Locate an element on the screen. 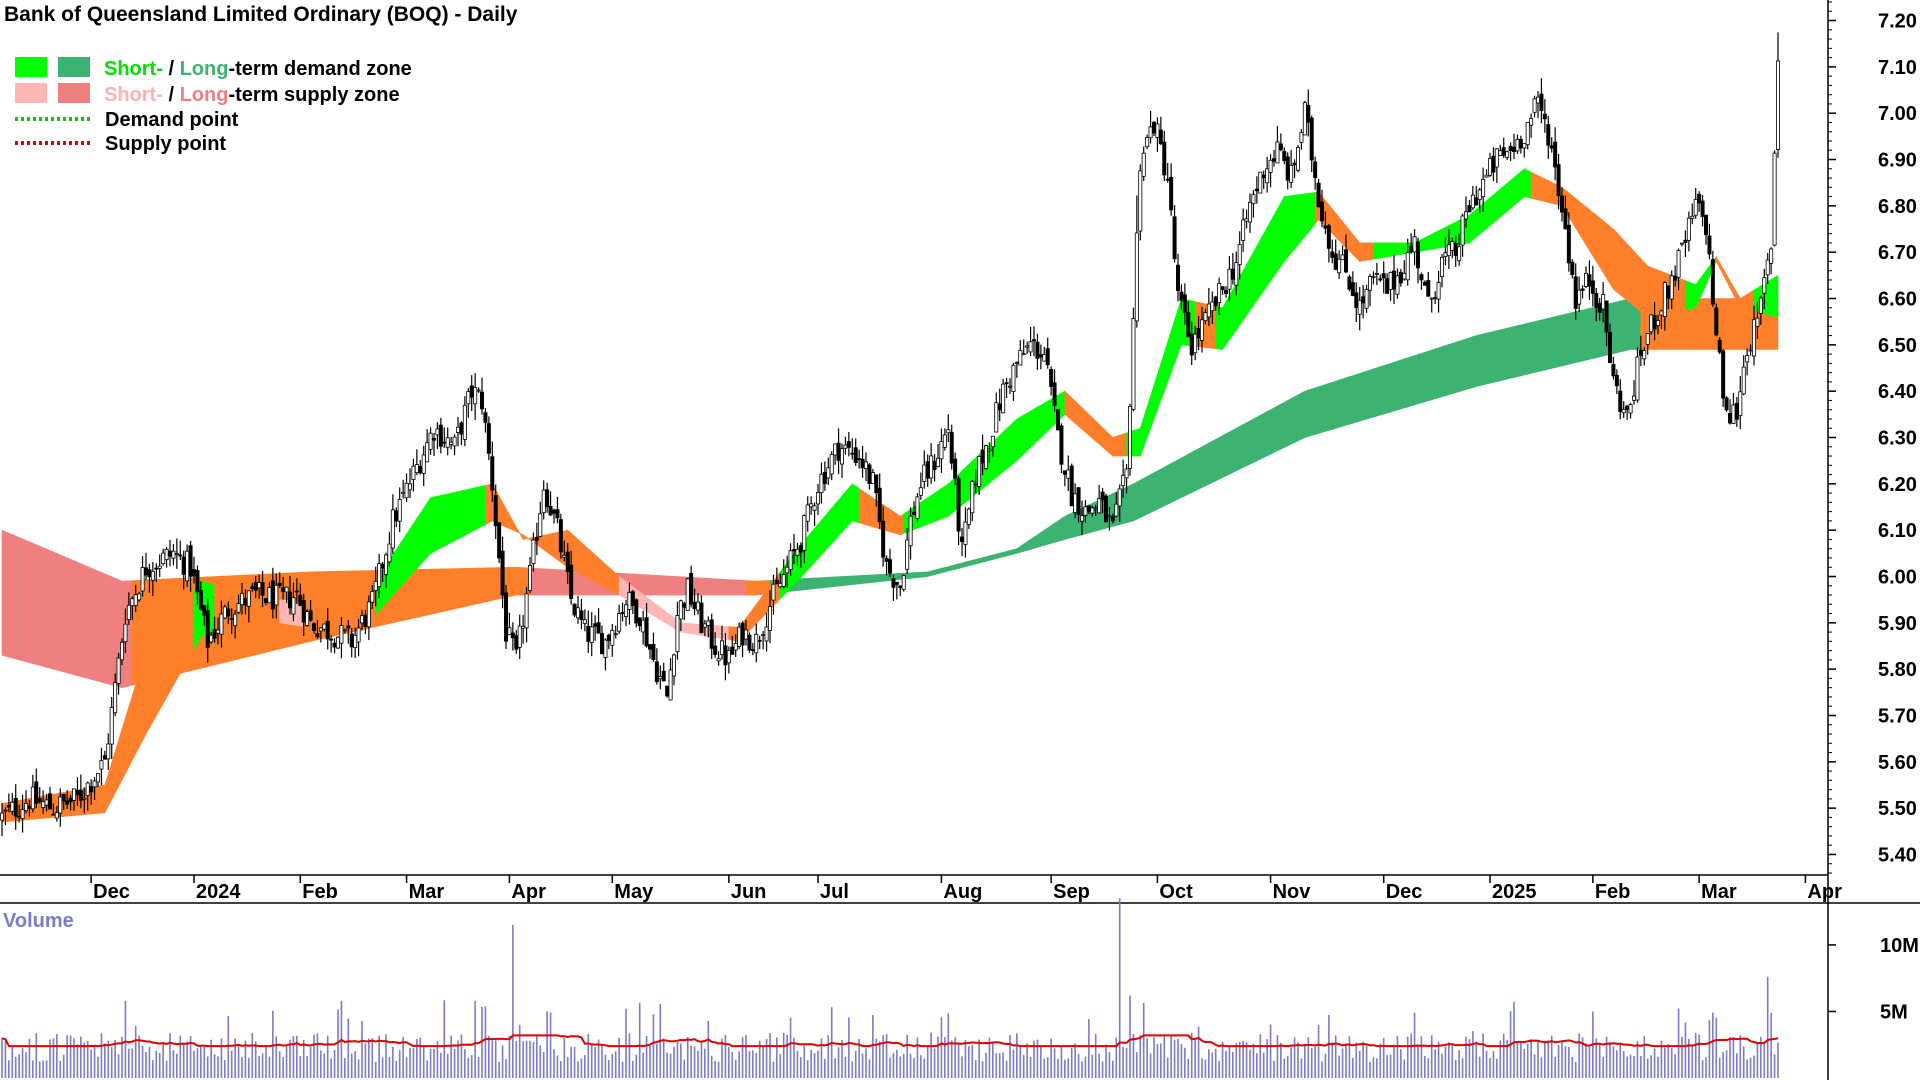 The height and width of the screenshot is (1080, 1920). legend-swatch-short-demand is located at coordinates (31, 67).